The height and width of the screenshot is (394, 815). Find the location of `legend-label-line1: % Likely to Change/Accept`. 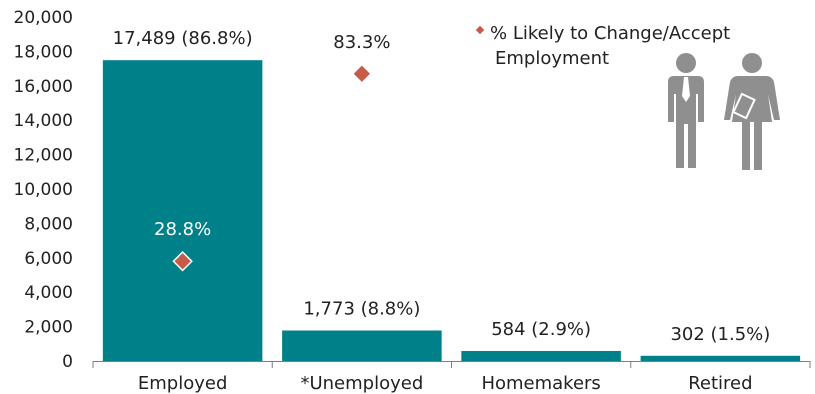

legend-label-line1: % Likely to Change/Accept is located at coordinates (610, 33).